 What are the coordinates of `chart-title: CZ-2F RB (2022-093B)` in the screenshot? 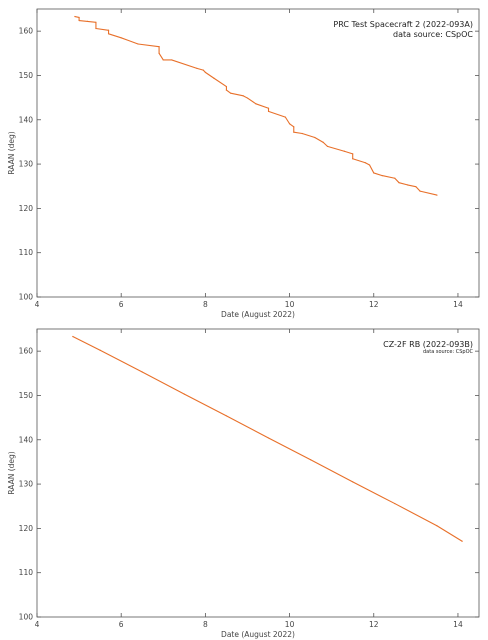 It's located at (428, 344).